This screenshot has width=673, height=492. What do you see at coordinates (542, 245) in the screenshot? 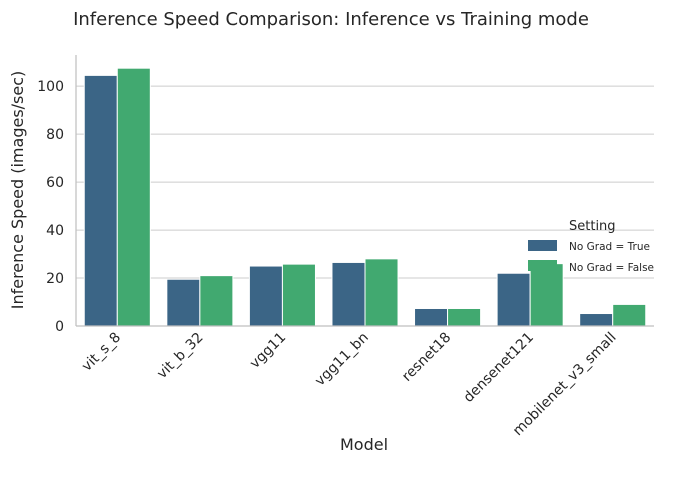
I see `legend-swatch-no-grad-true` at bounding box center [542, 245].